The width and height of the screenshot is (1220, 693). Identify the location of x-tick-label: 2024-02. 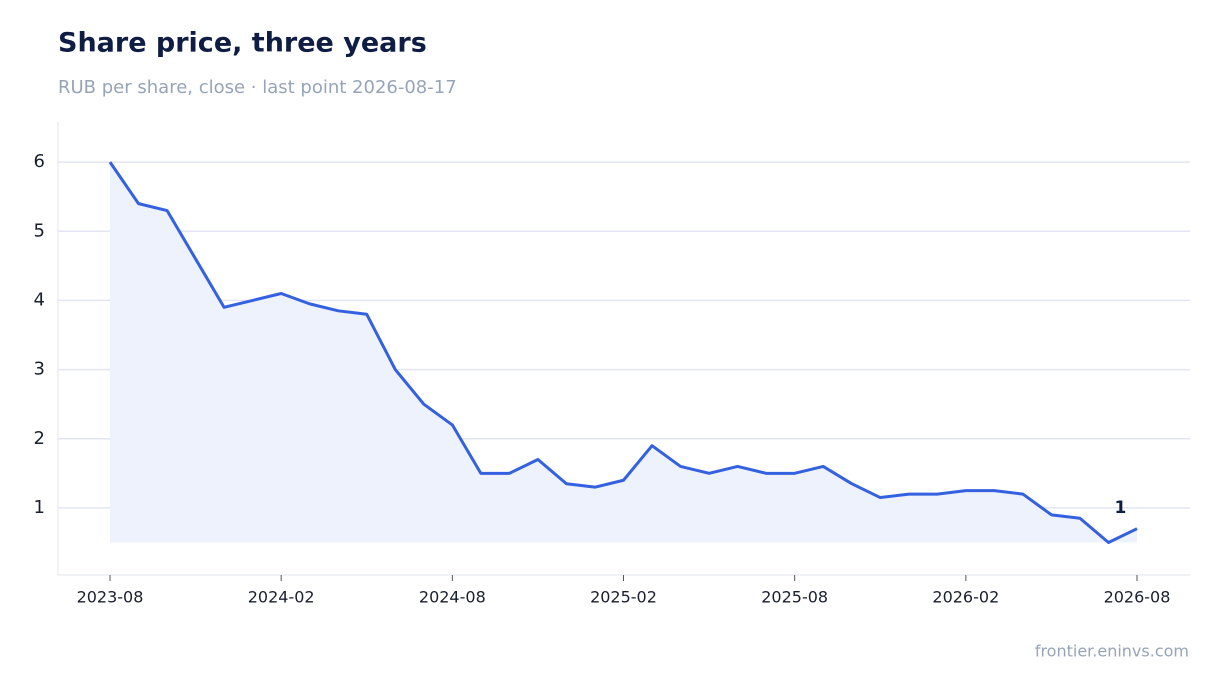
(281, 597).